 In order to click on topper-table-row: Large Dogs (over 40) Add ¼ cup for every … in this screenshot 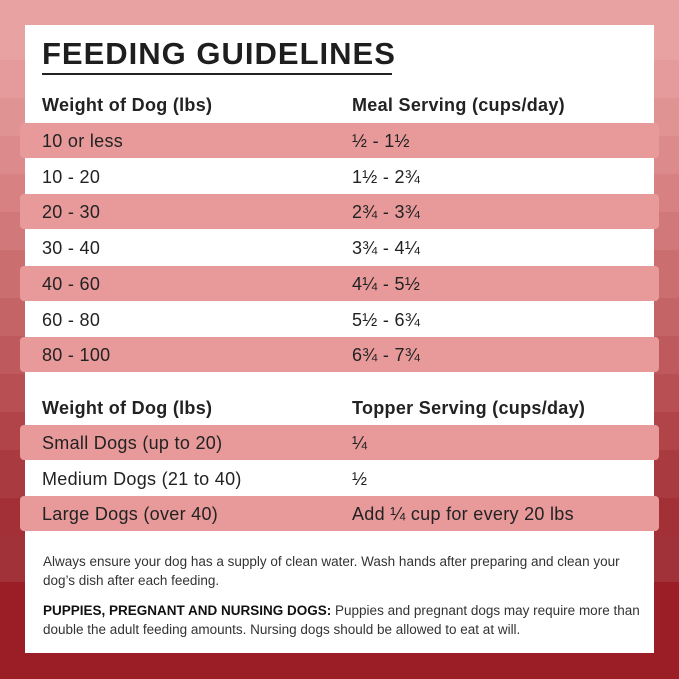, I will do `click(339, 514)`.